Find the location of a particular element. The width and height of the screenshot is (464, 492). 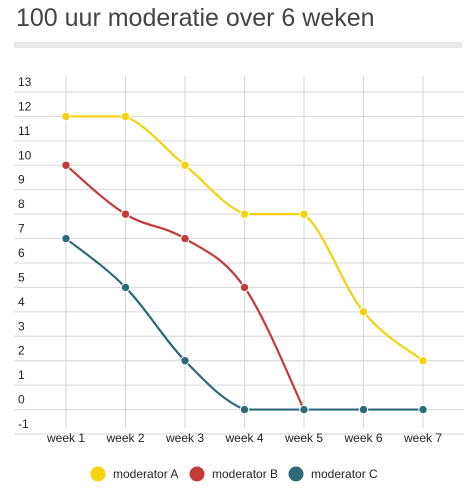

legend-item: moderator A is located at coordinates (134, 474).